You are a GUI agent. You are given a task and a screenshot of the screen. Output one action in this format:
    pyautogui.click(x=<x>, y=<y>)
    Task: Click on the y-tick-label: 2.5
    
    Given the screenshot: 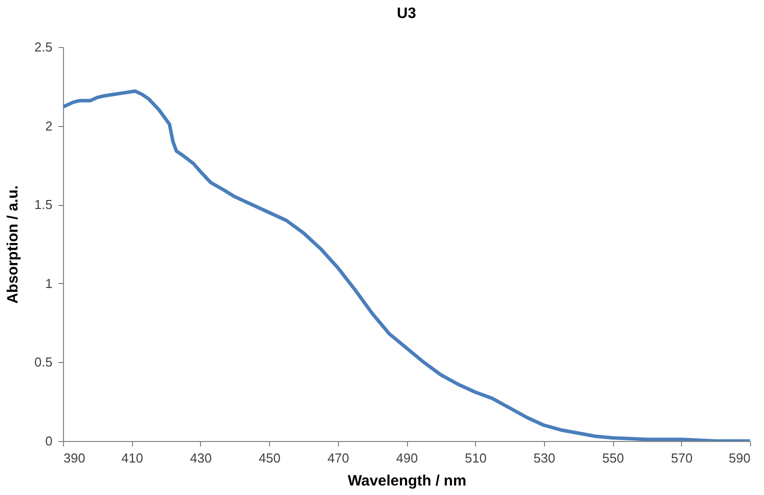 What is the action you would take?
    pyautogui.click(x=43, y=47)
    